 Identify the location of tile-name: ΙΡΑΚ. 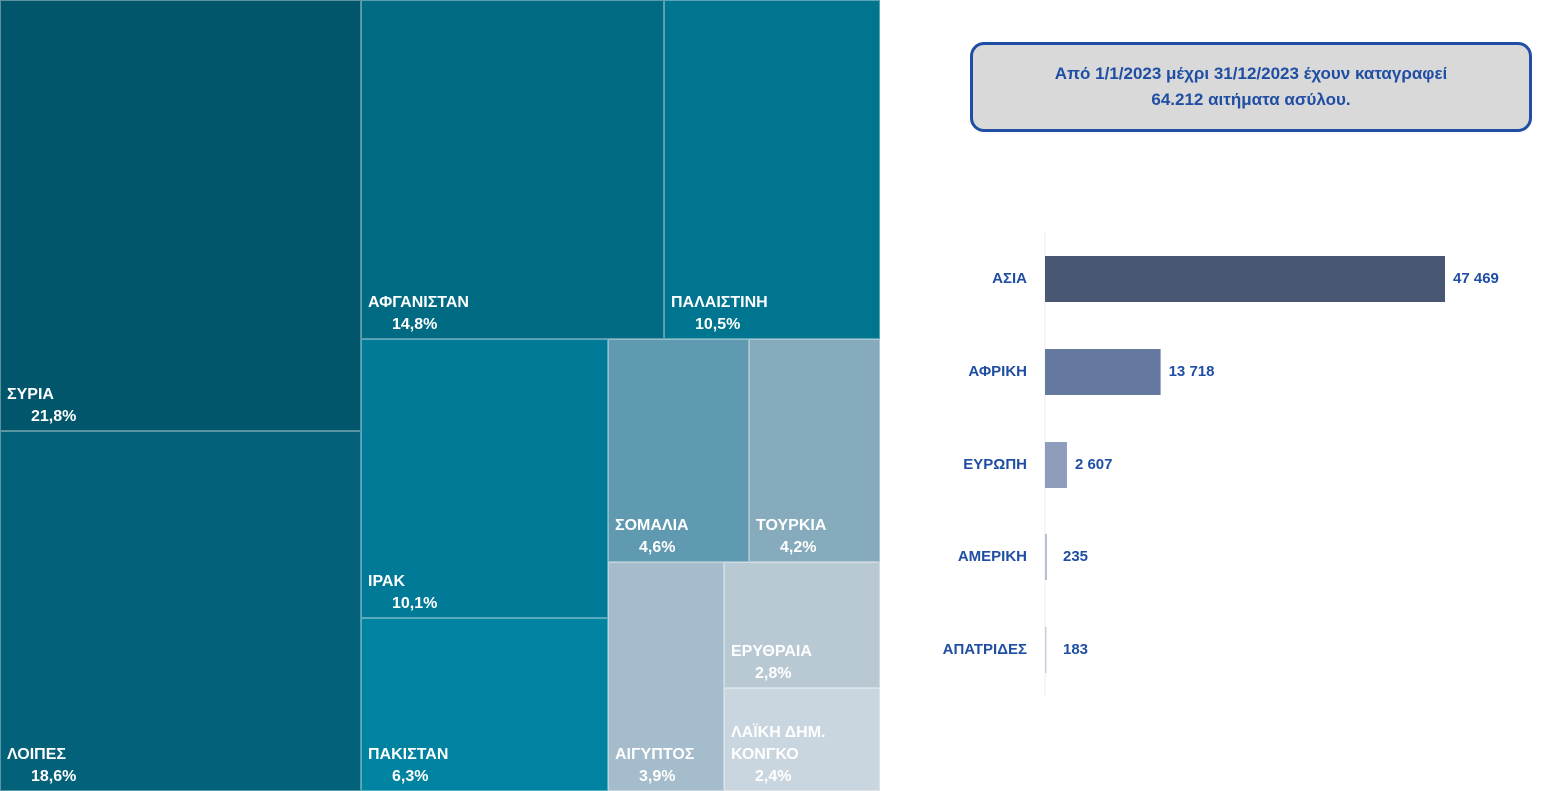
(387, 581).